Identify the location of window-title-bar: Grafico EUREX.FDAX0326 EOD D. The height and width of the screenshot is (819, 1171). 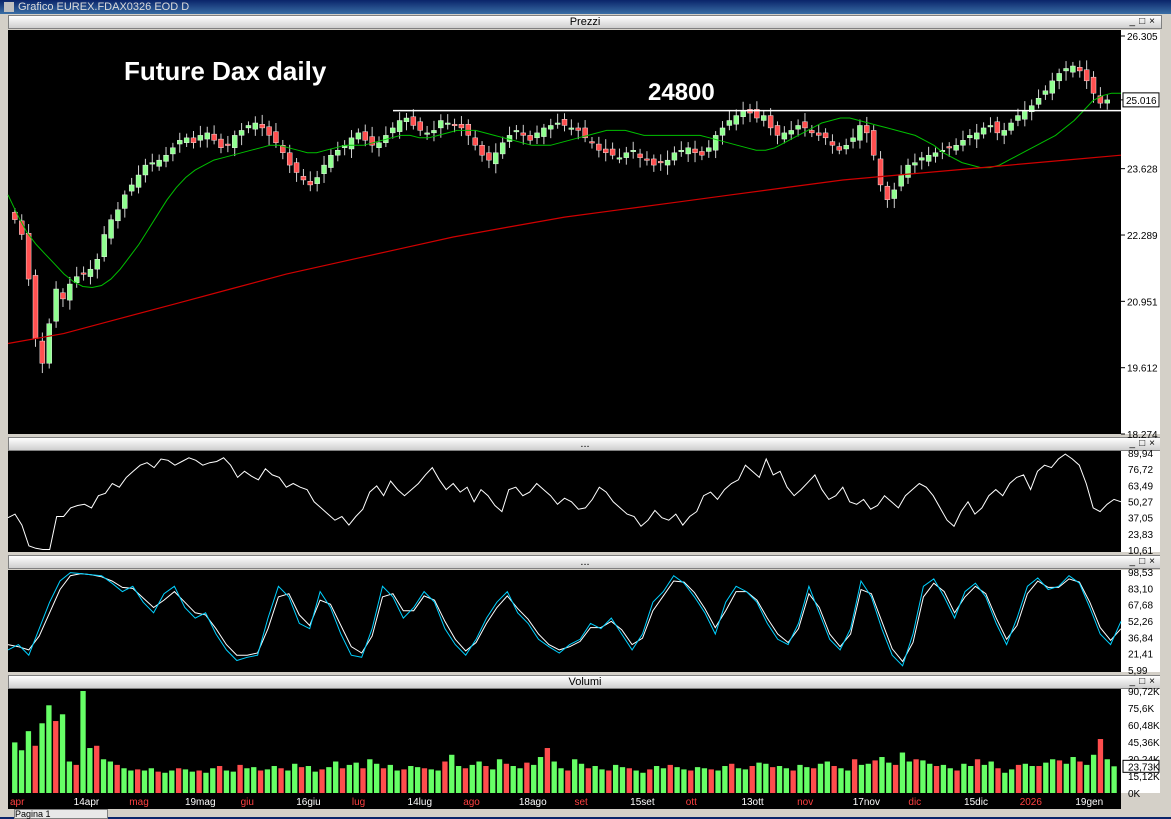
(585, 7).